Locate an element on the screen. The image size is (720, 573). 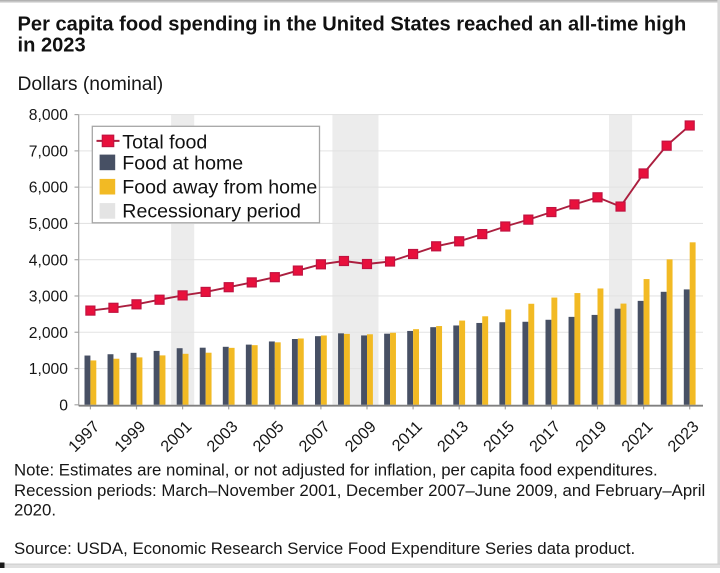
svg-text: Dollars (nominal) is located at coordinates (91, 84).